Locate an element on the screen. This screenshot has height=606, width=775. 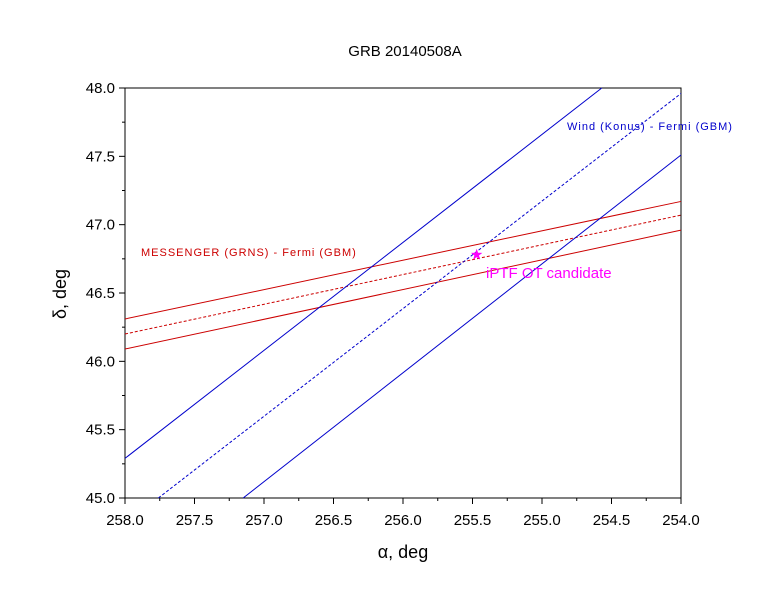
ot-candidate-star is located at coordinates (476, 254).